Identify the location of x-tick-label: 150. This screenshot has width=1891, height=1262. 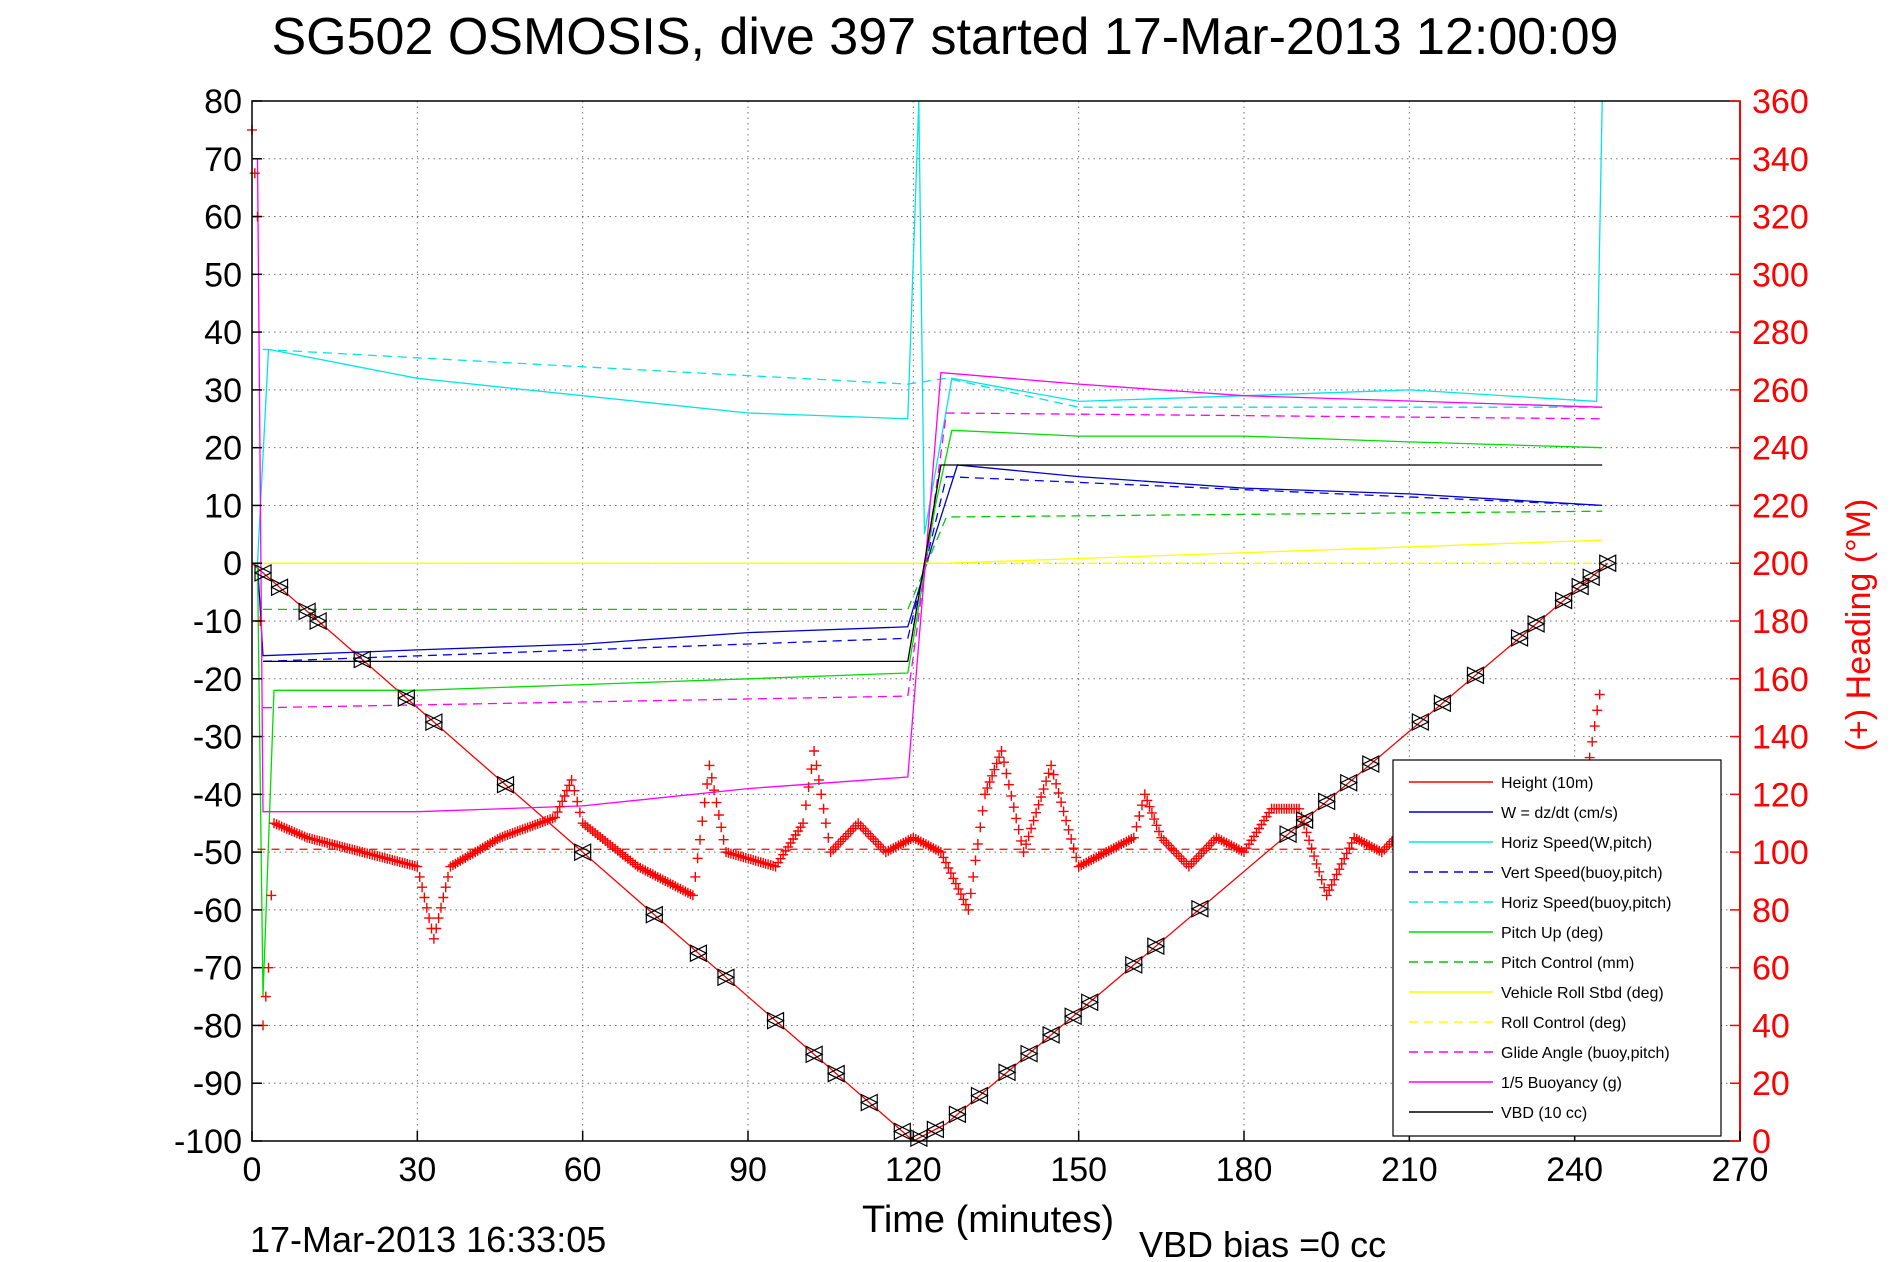
(1078, 1170).